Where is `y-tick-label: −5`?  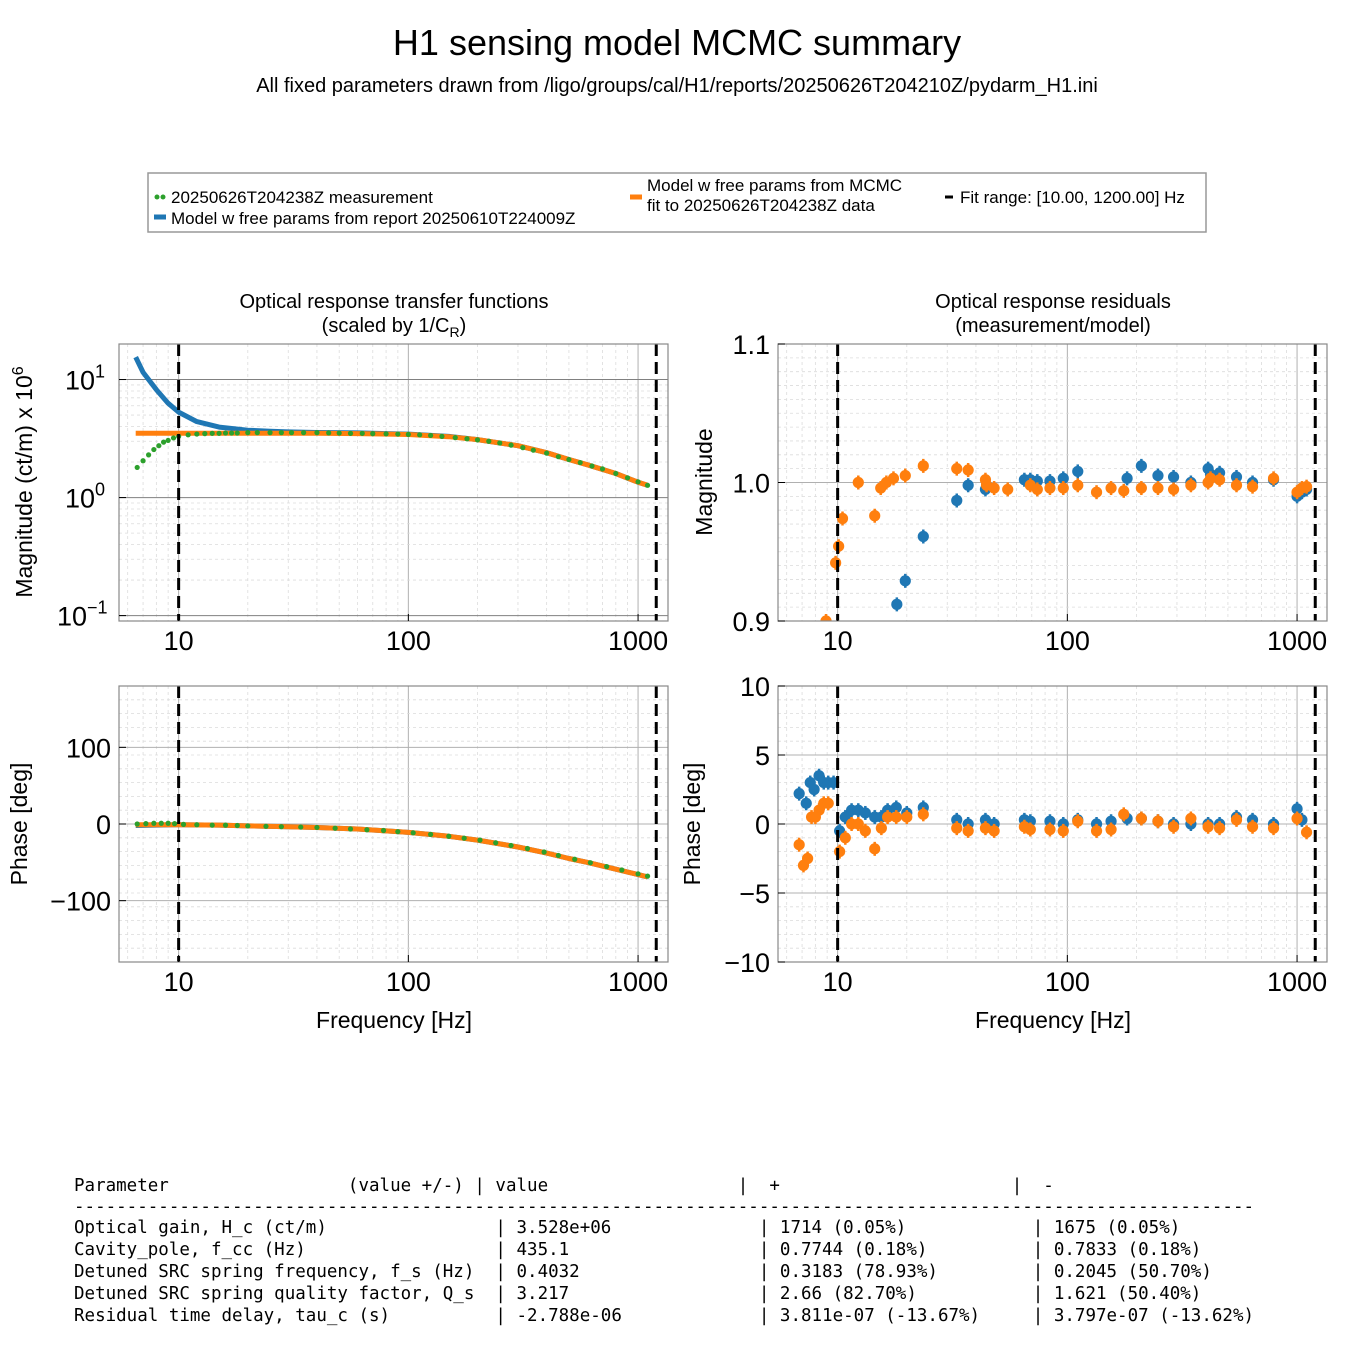
y-tick-label: −5 is located at coordinates (754, 894).